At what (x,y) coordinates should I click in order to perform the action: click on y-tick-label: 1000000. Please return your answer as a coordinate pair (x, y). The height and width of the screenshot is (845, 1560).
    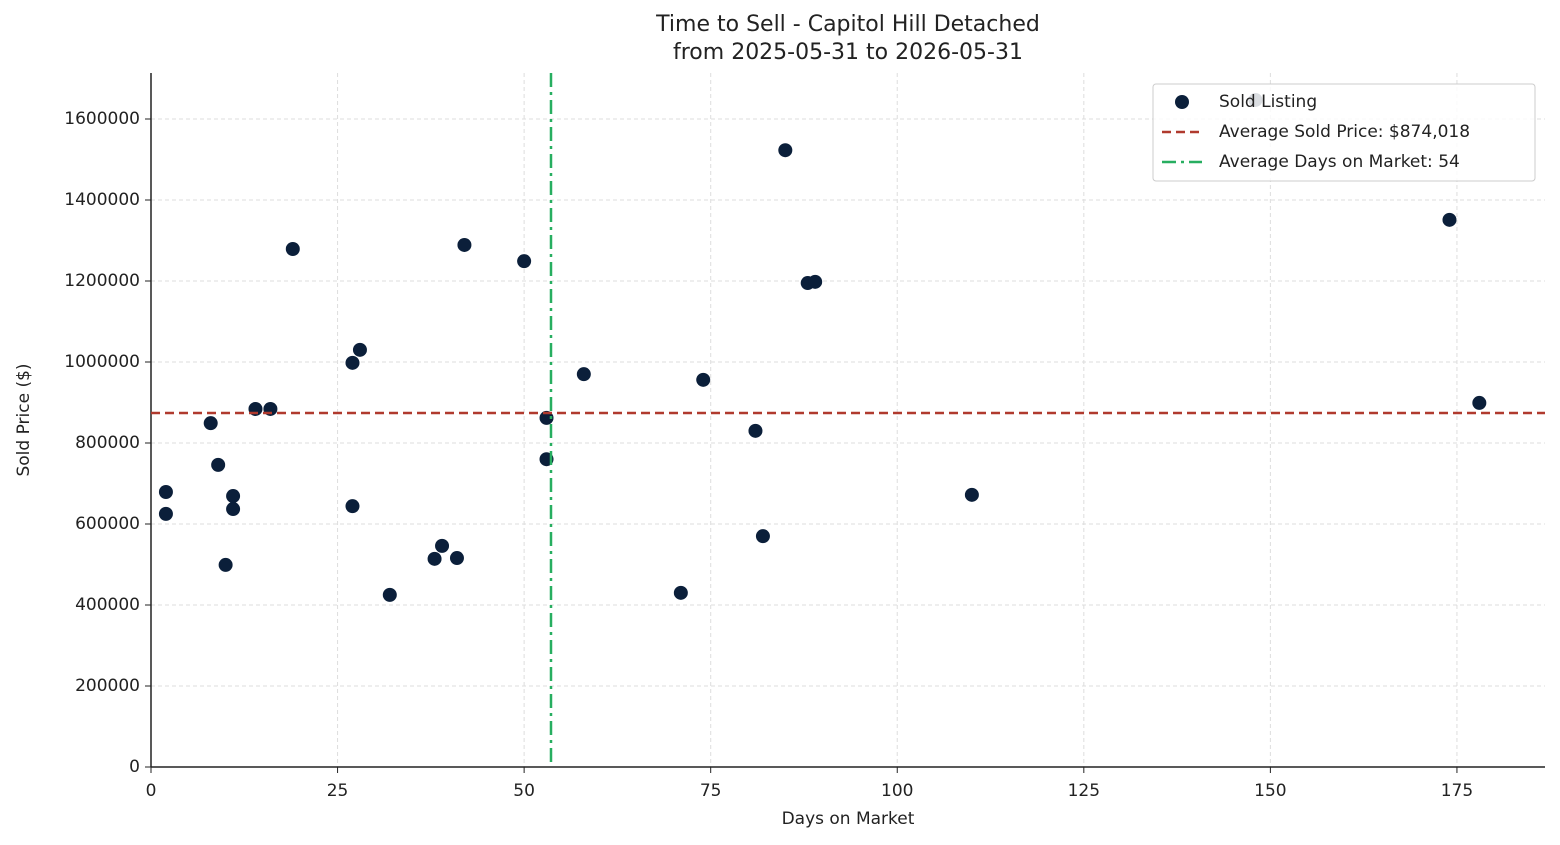
    Looking at the image, I should click on (102, 362).